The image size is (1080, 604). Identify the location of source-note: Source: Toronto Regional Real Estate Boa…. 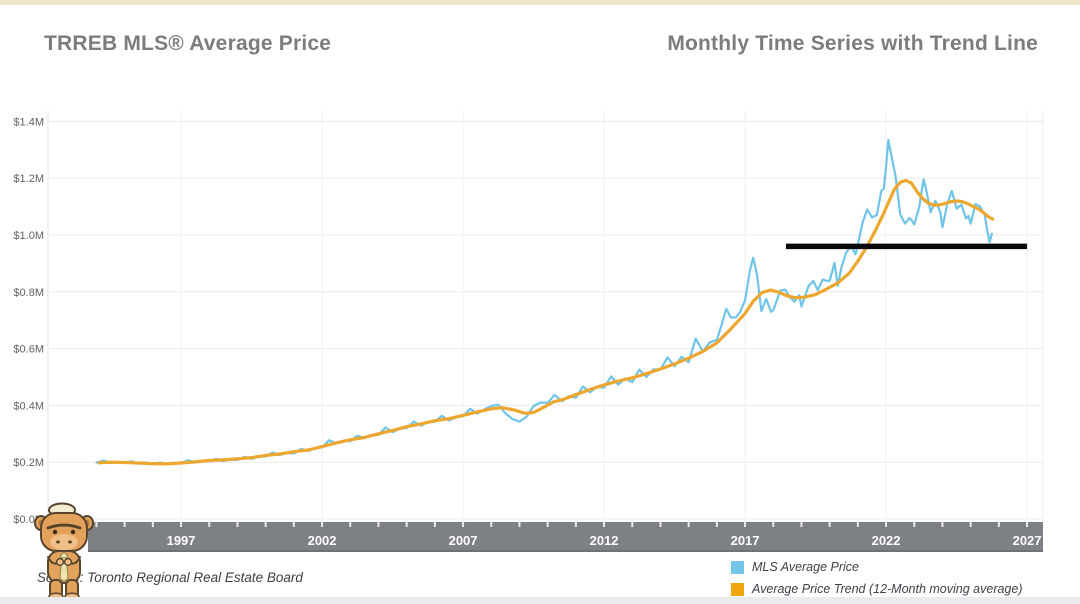
(170, 577).